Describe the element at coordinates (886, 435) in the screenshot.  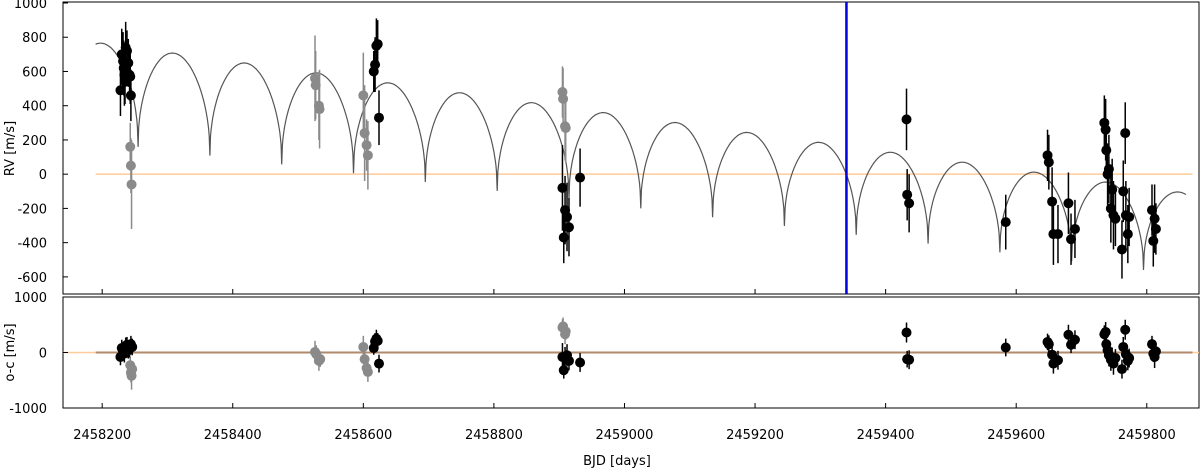
I see `x-tick-label: 2459400` at that location.